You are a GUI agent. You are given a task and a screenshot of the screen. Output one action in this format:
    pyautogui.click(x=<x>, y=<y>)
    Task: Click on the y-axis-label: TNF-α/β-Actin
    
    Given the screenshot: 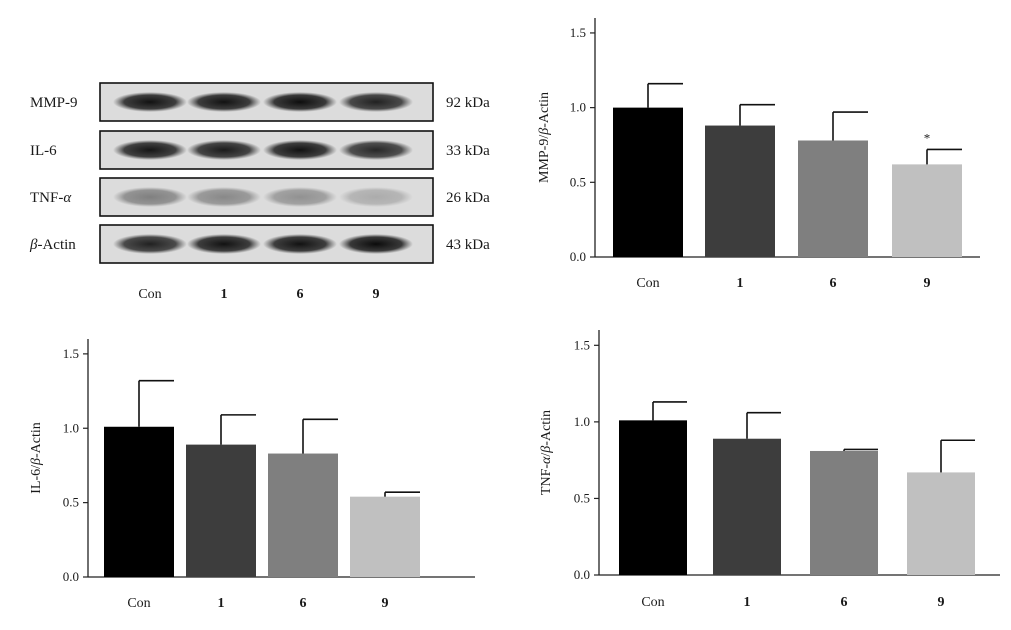 What is the action you would take?
    pyautogui.click(x=546, y=452)
    